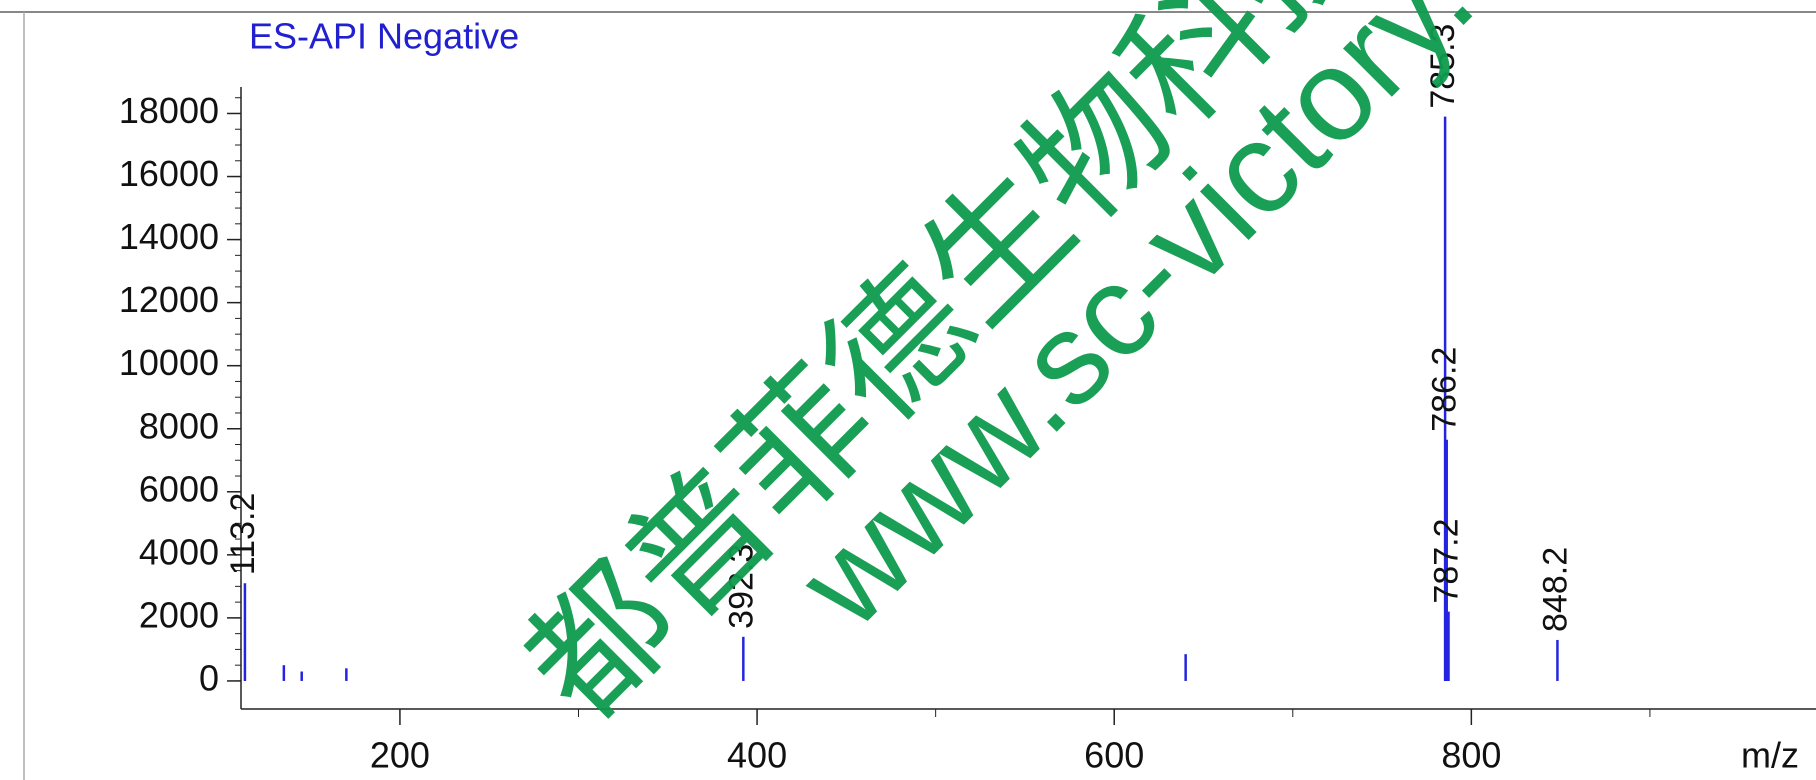 This screenshot has height=780, width=1816. What do you see at coordinates (169, 173) in the screenshot?
I see `y-tick-label: 16000` at bounding box center [169, 173].